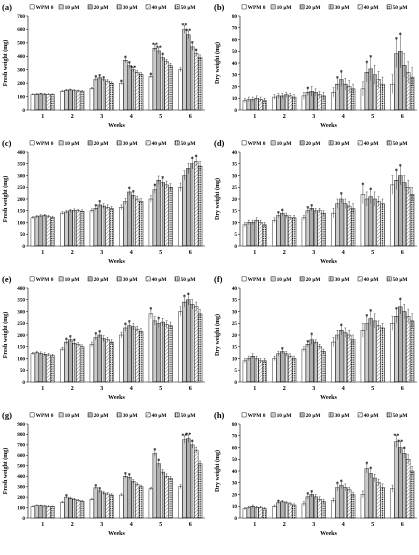 This screenshot has width=419, height=555. I want to click on y-tick-label: 200, so click(21, 336).